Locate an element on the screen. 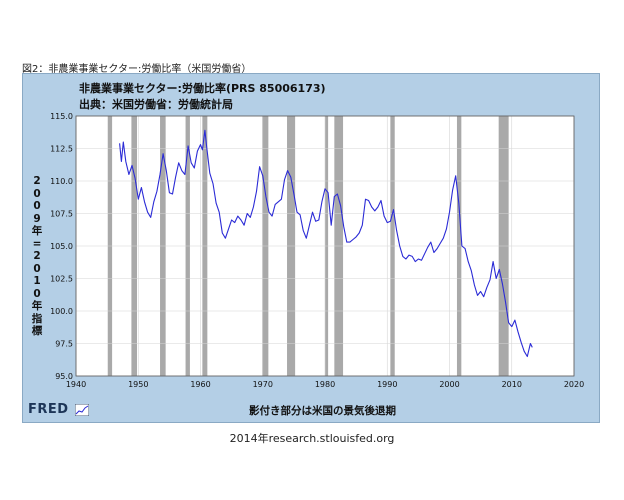 The width and height of the screenshot is (624, 500). x-tick-label: 1990 is located at coordinates (387, 384).